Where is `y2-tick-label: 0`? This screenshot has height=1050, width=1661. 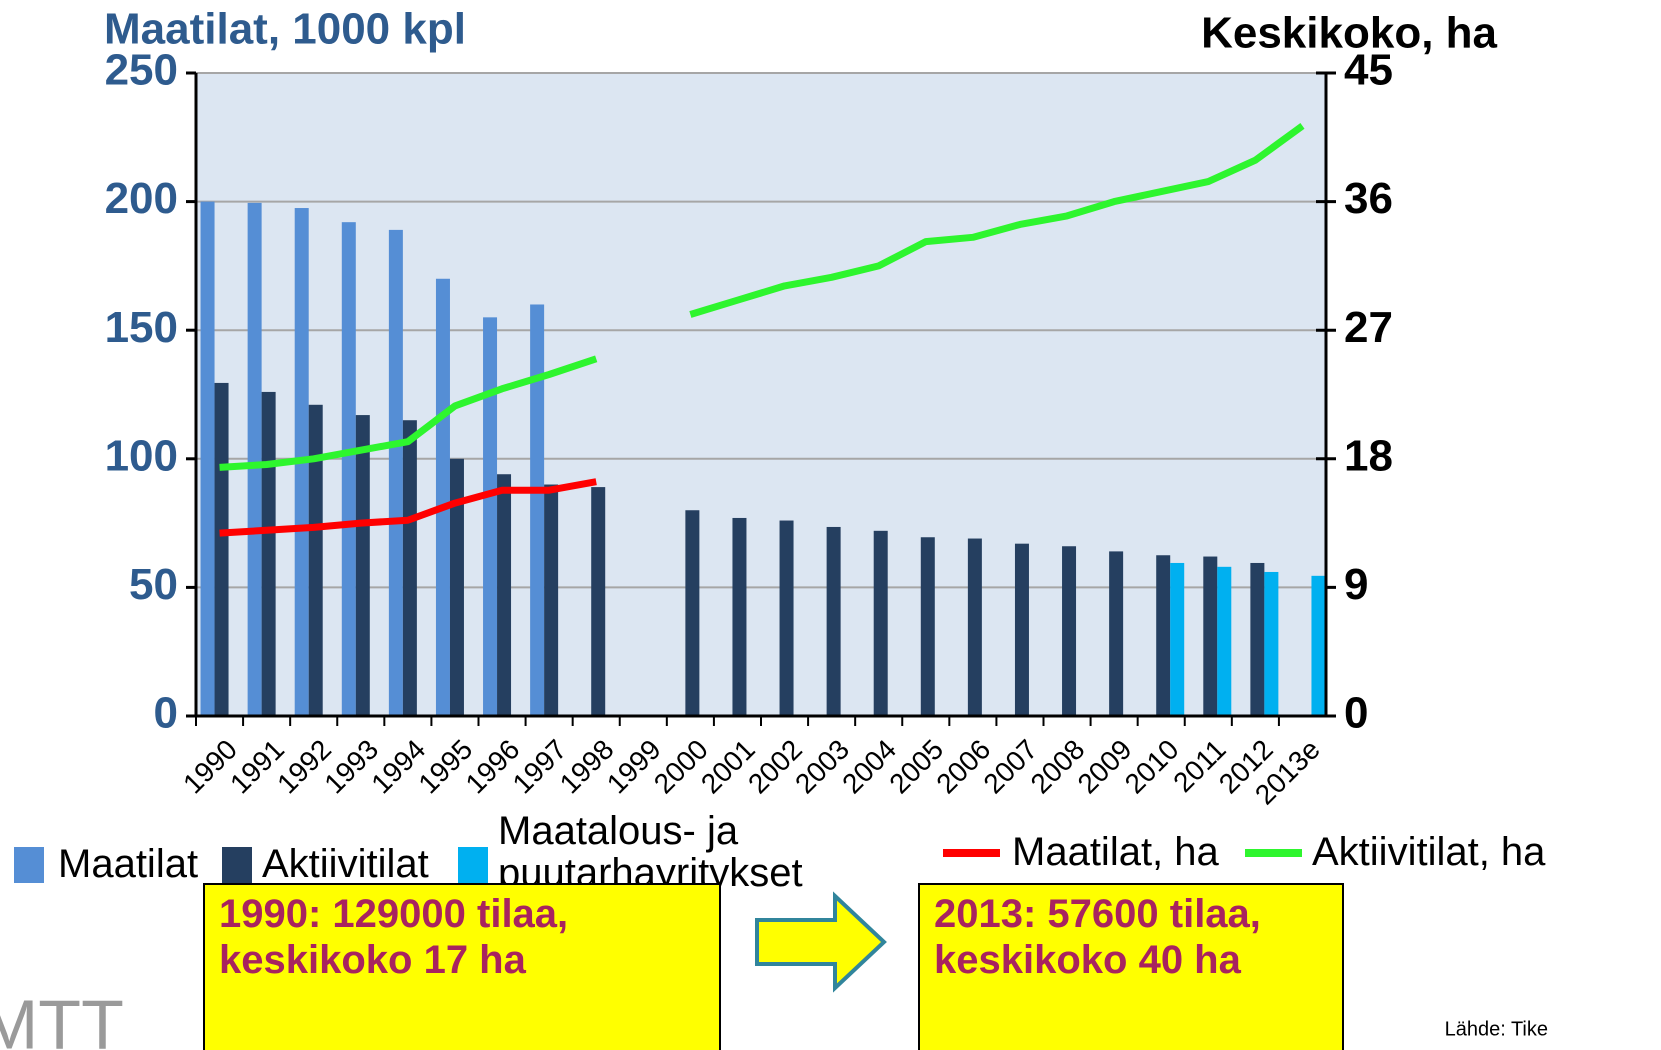 y2-tick-label: 0 is located at coordinates (1356, 713).